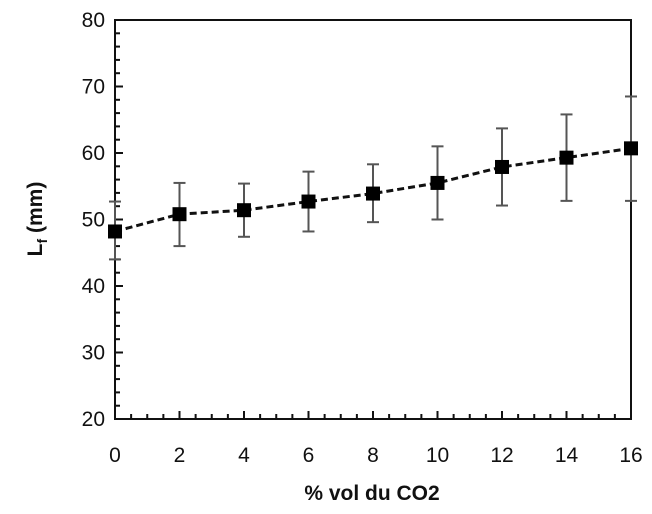  I want to click on x-tick-label: 12, so click(501, 455).